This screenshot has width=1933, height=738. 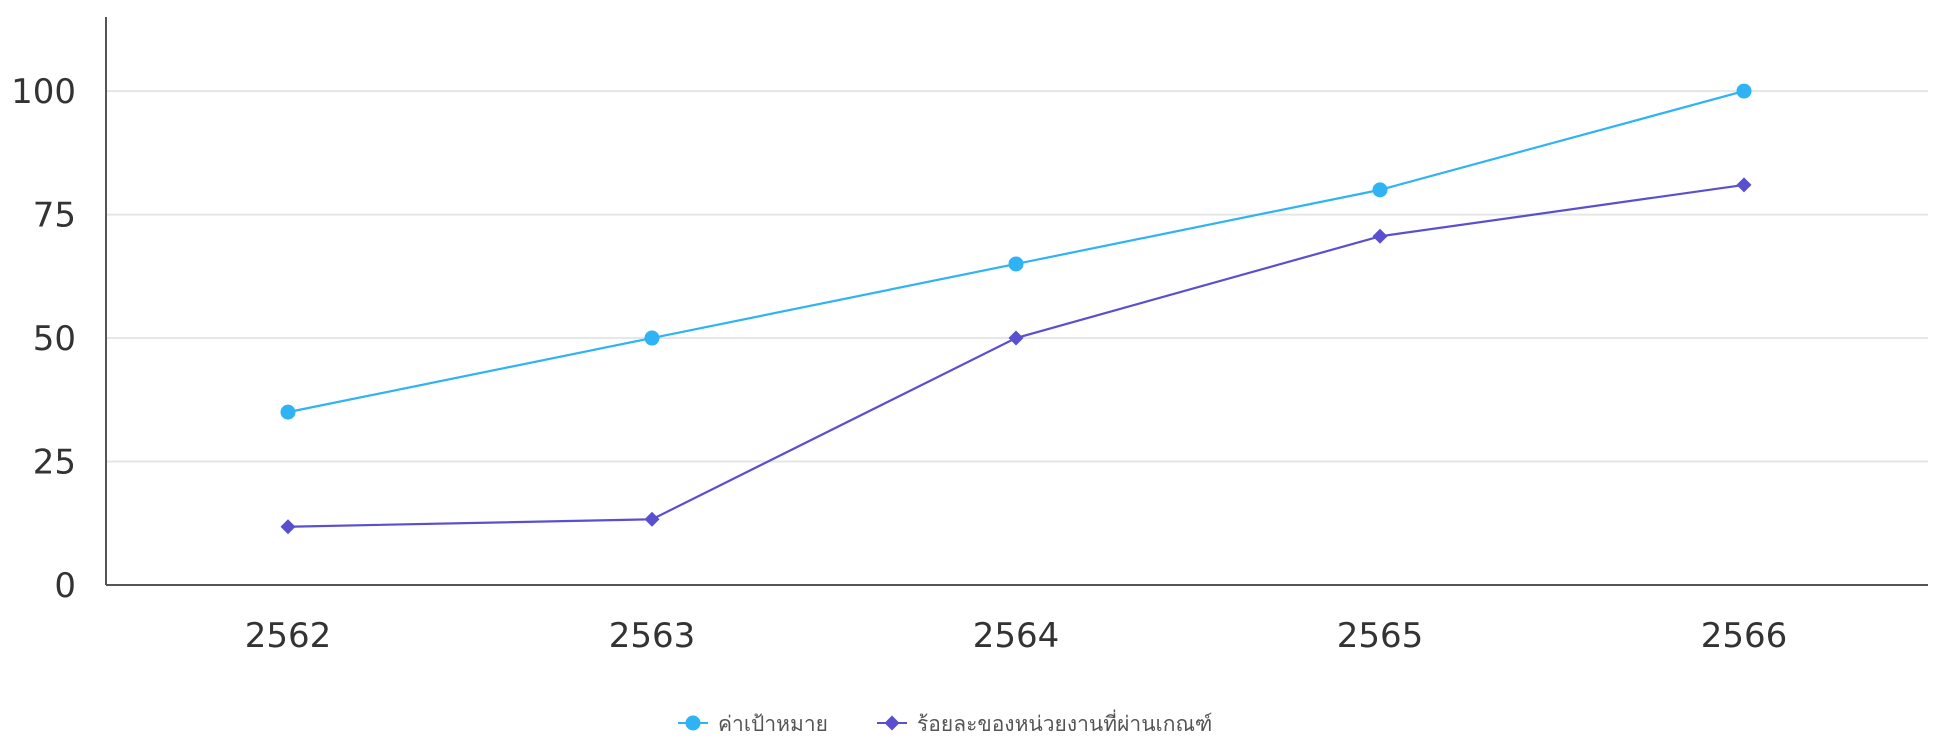 I want to click on x-tick-label: 2566, so click(x=1744, y=636).